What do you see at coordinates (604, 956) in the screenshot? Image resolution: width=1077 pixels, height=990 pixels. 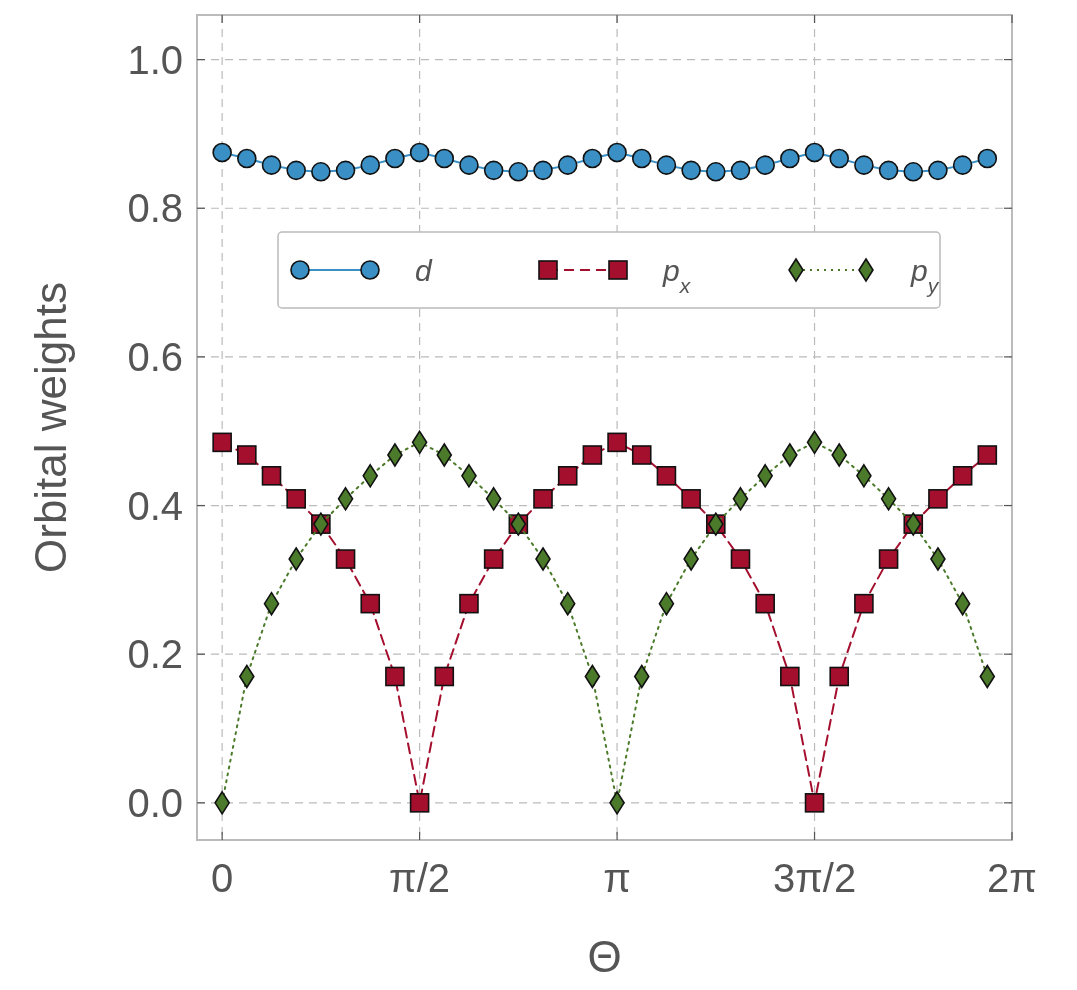 I see `x-axis-title: Θ` at bounding box center [604, 956].